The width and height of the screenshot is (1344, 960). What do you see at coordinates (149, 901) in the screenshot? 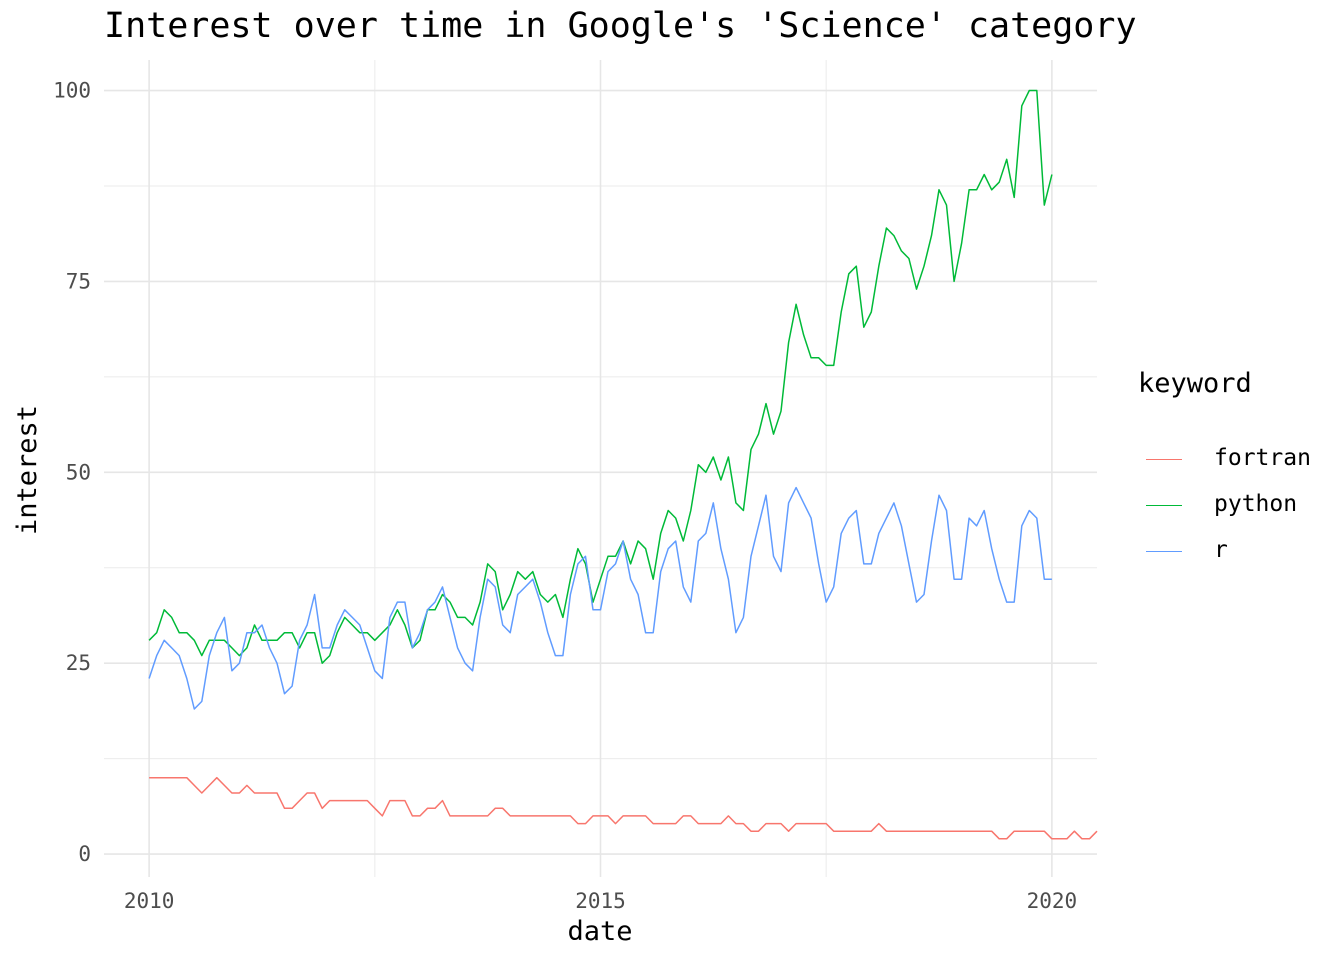
I see `x-tick-label: 2010` at bounding box center [149, 901].